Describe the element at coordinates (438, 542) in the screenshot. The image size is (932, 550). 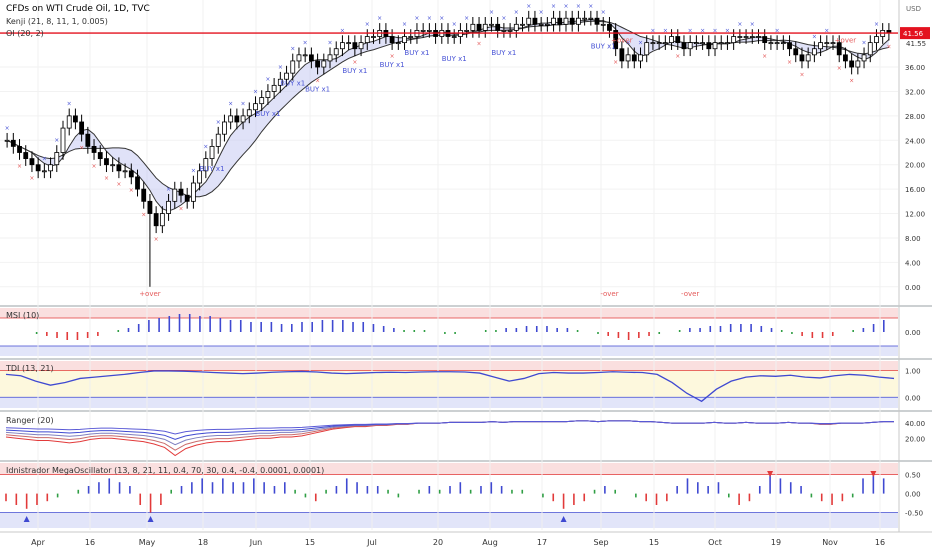
I see `x-tick-label: 20` at that location.